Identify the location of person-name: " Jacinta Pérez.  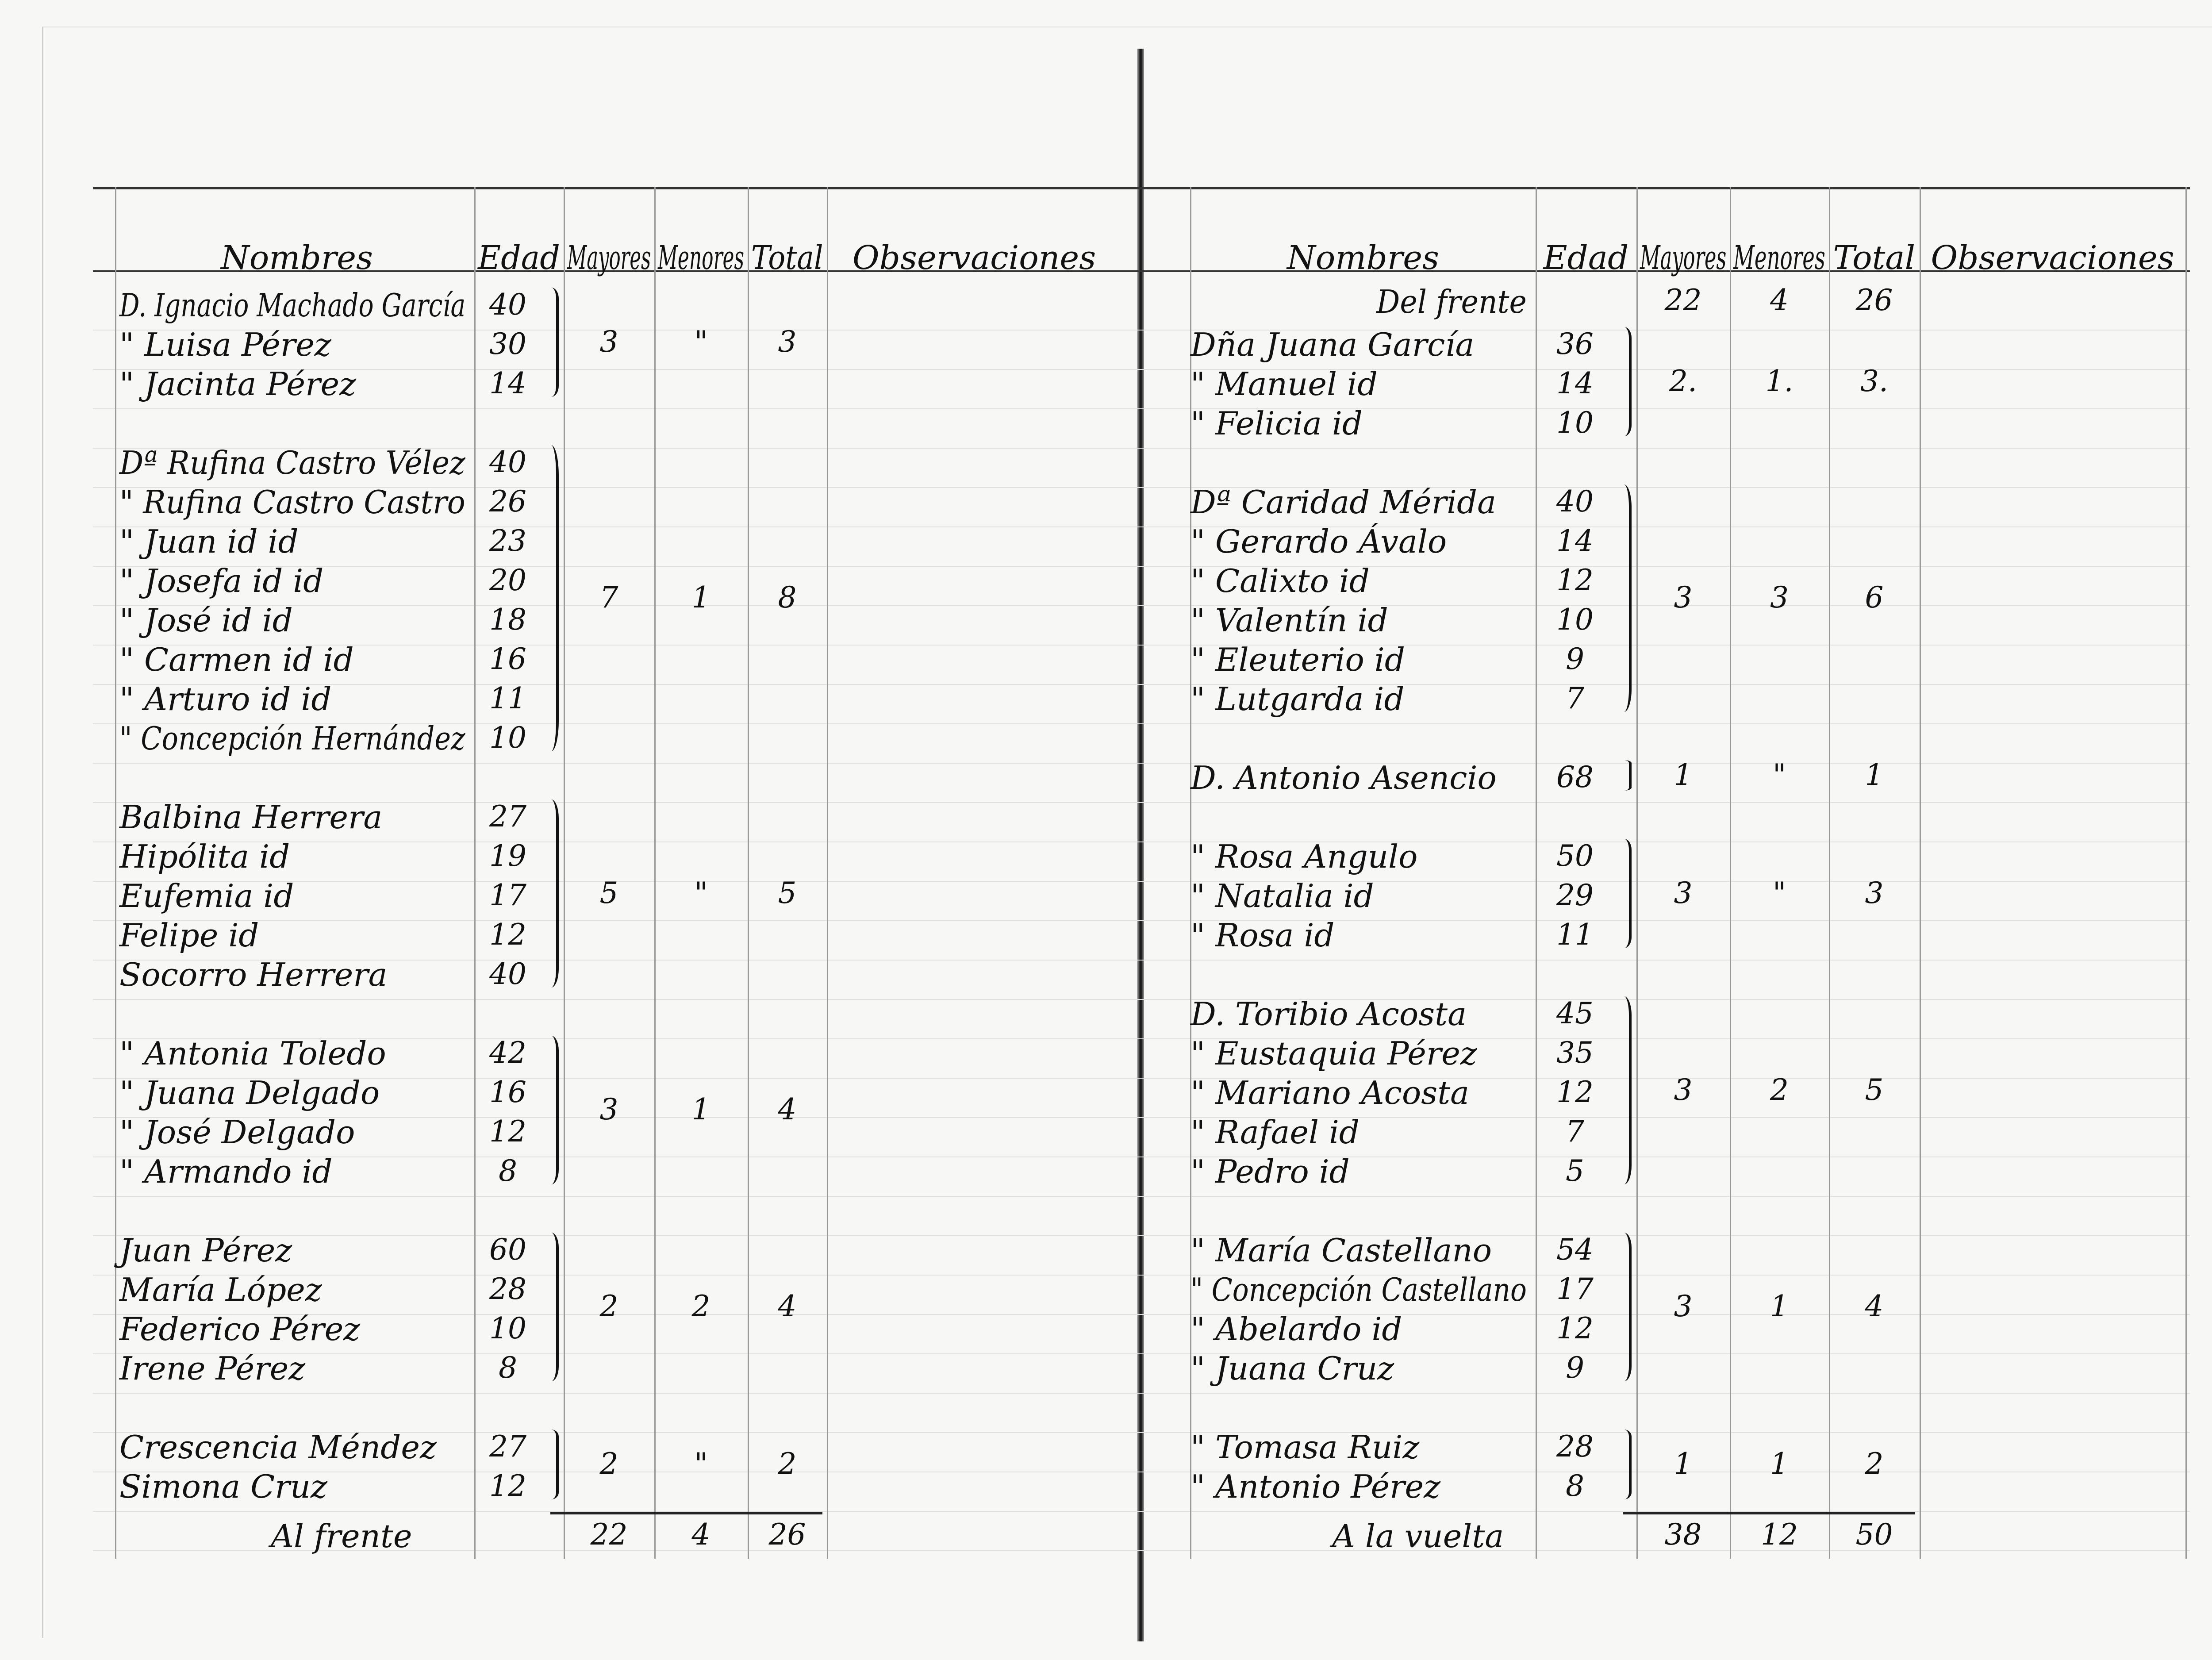
(238, 384).